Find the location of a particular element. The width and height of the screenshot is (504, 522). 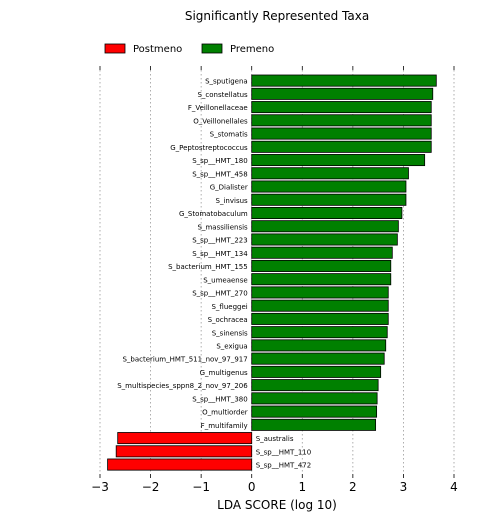

bar-label: F_Veillonellaceae is located at coordinates (218, 108).